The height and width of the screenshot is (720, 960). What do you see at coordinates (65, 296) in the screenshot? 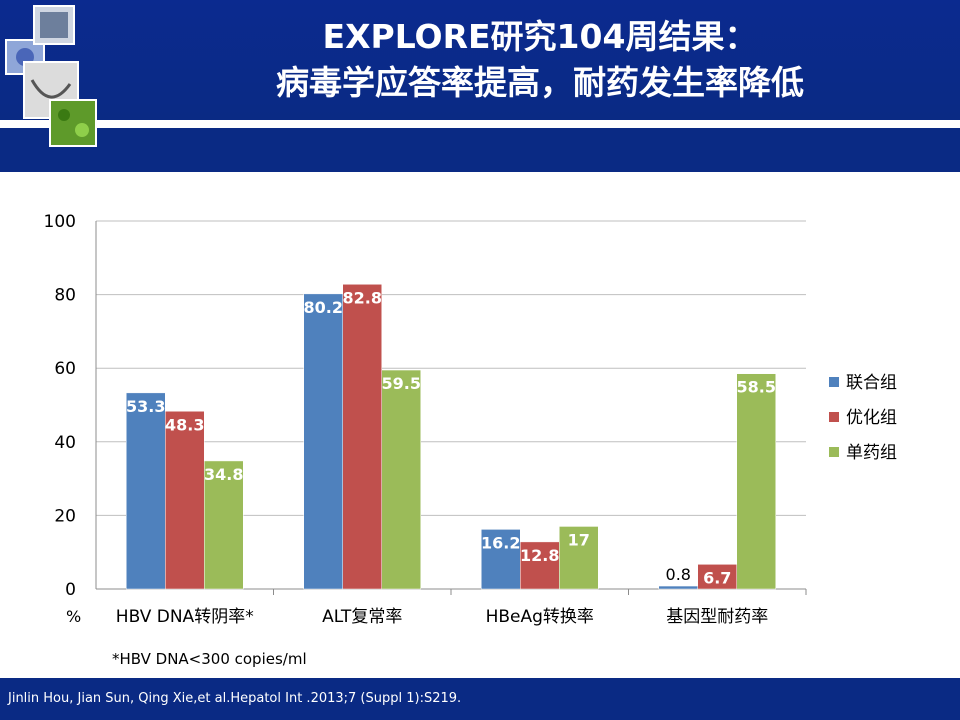
I see `y-tick-label: 80` at bounding box center [65, 296].